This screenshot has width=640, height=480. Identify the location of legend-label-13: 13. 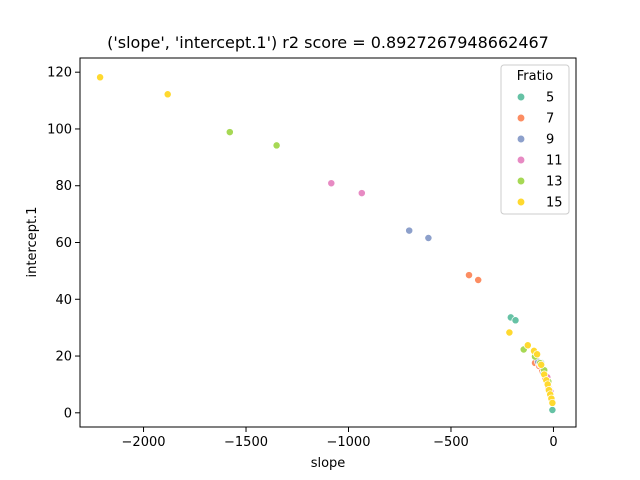
(554, 182).